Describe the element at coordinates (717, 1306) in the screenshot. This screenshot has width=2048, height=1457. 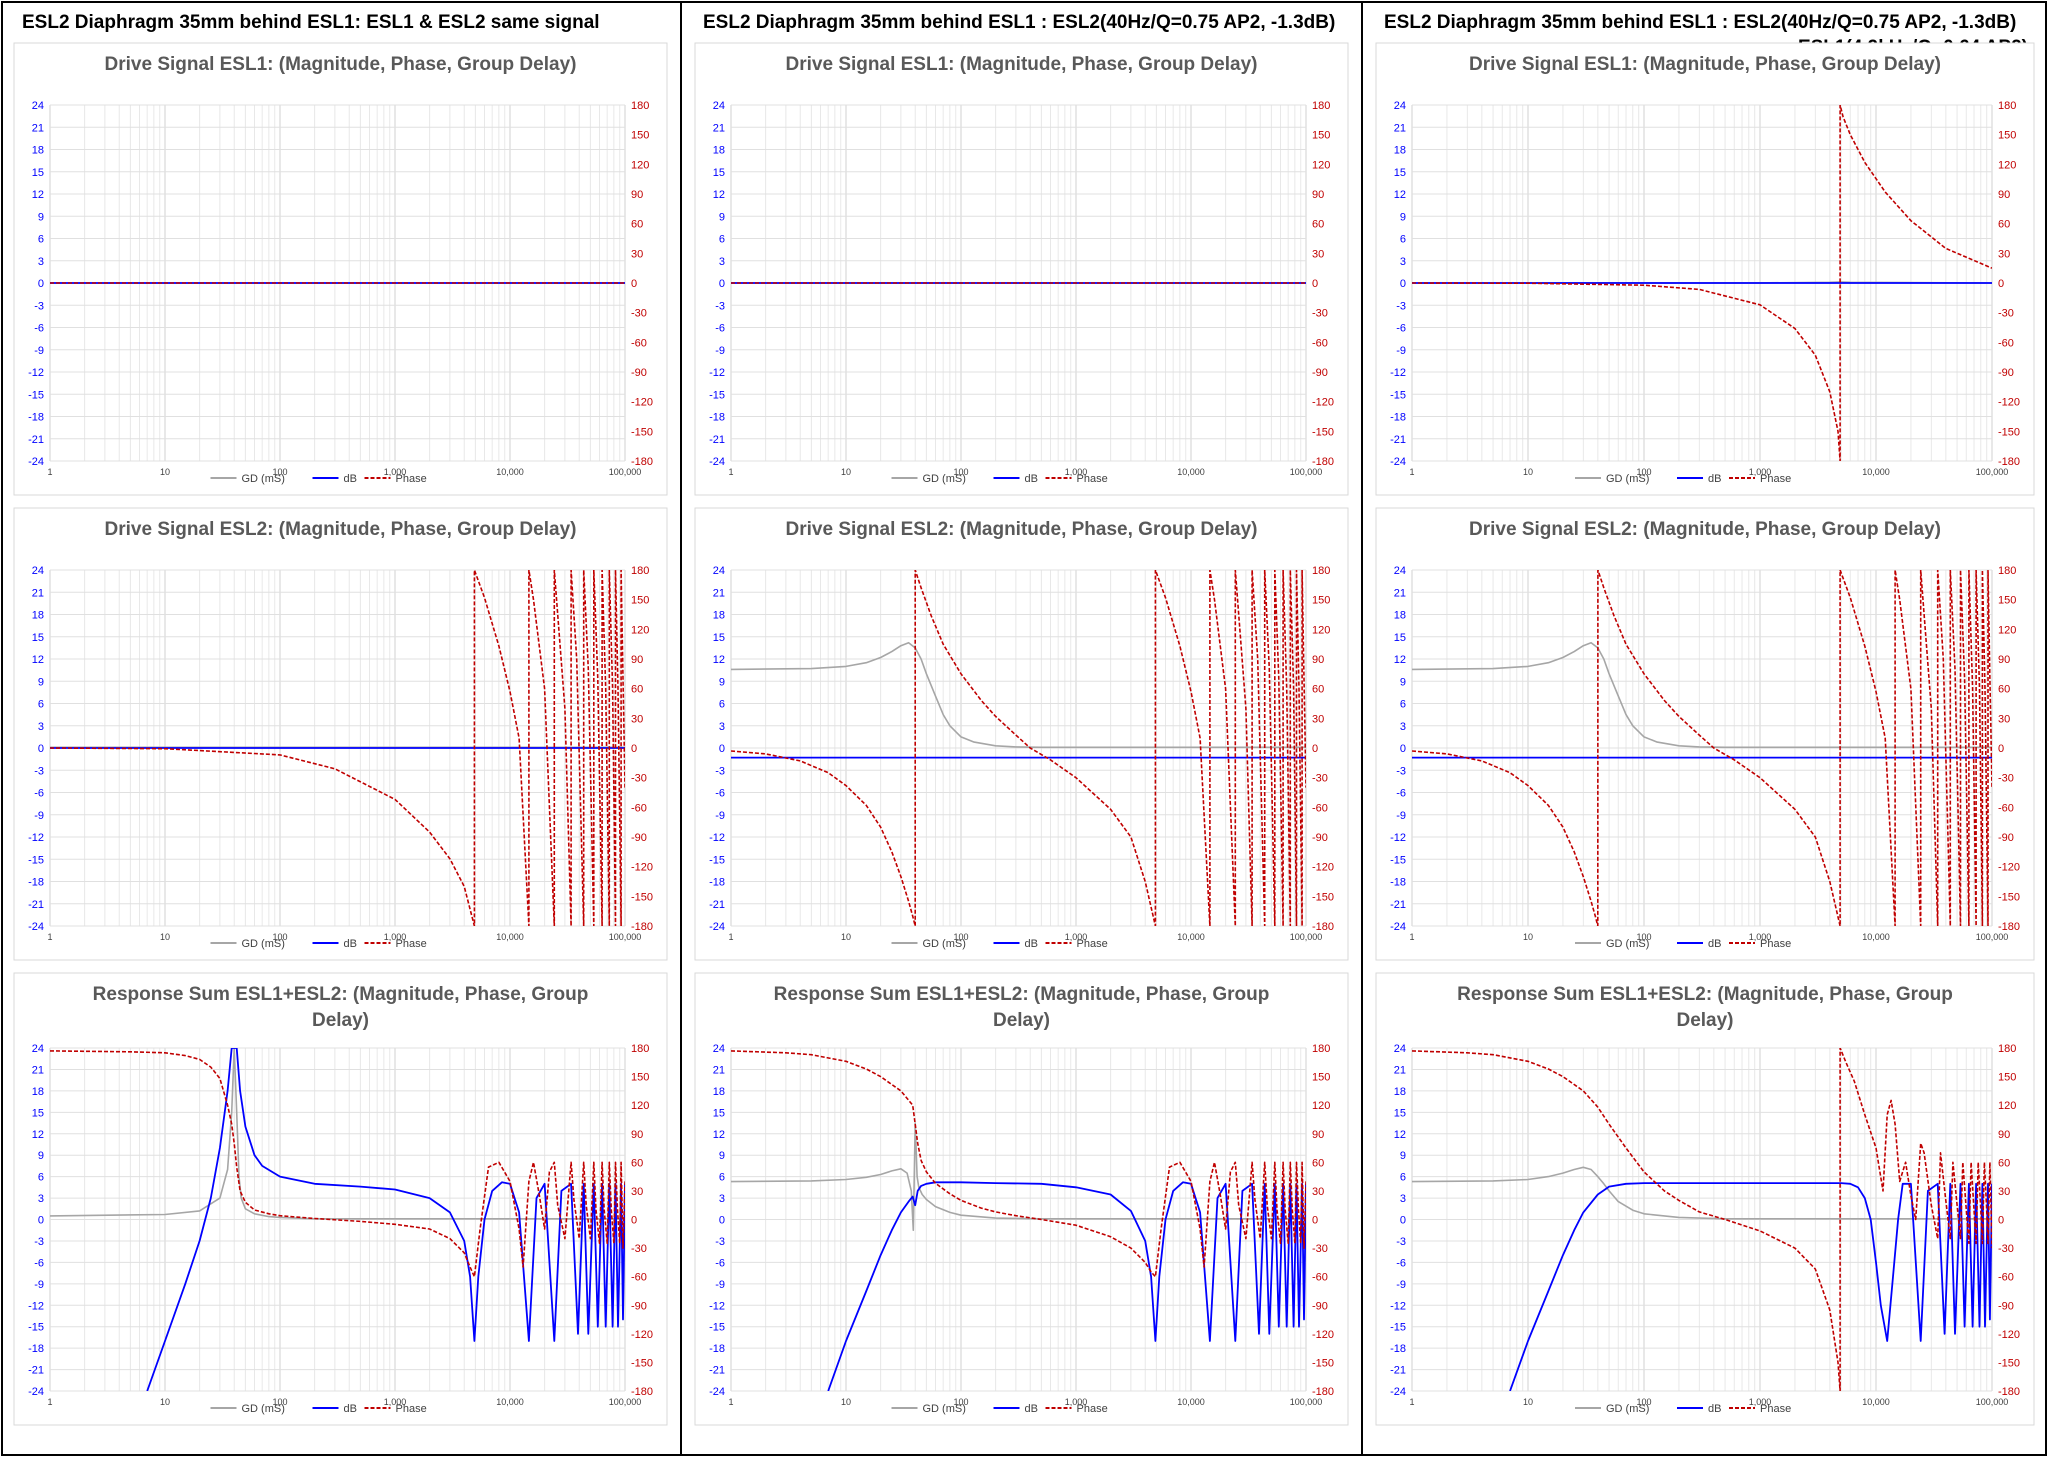
I see `y-left-tick-label: -12` at that location.